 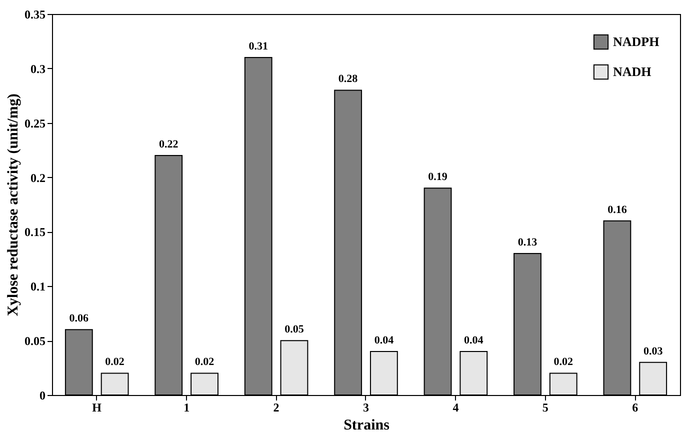 What do you see at coordinates (635, 407) in the screenshot?
I see `x-tick-label: 6` at bounding box center [635, 407].